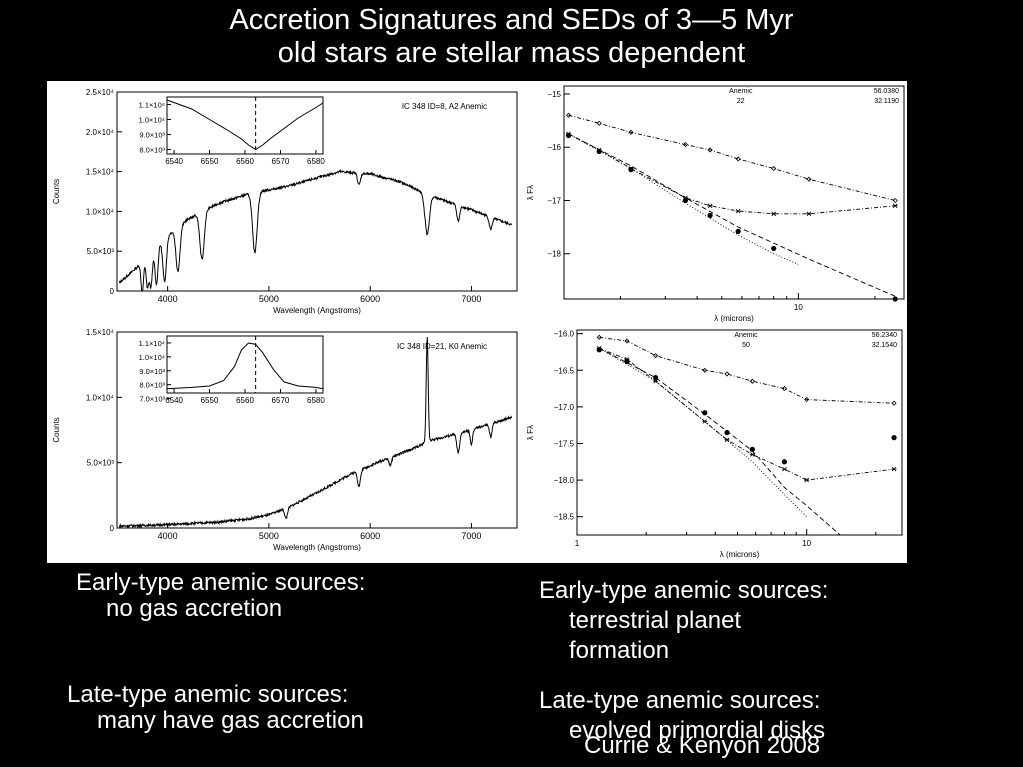 This screenshot has width=1023, height=767. Describe the element at coordinates (564, 517) in the screenshot. I see `y-tick-label: −18.5` at that location.